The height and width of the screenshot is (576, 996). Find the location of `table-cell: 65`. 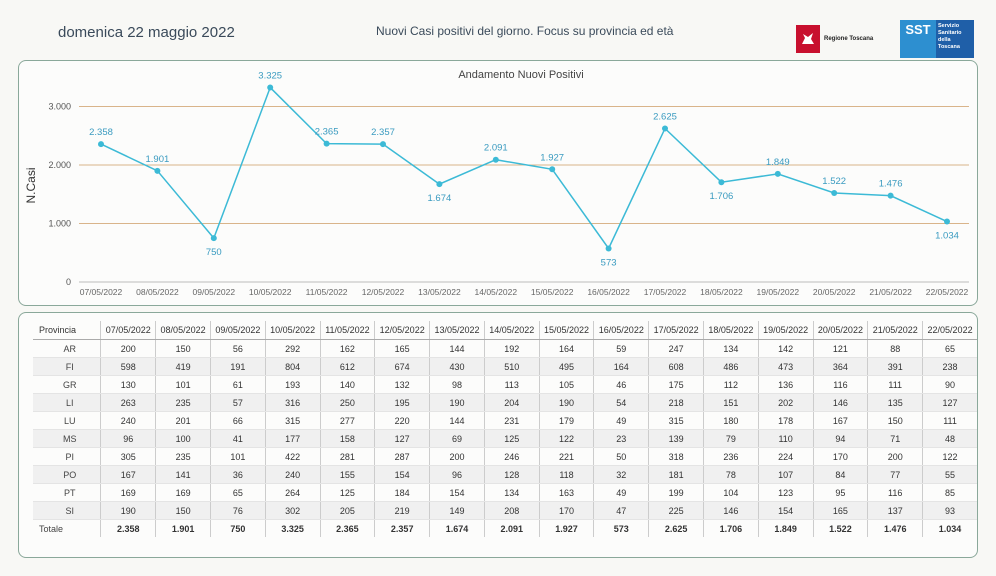

table-cell: 65 is located at coordinates (237, 492).